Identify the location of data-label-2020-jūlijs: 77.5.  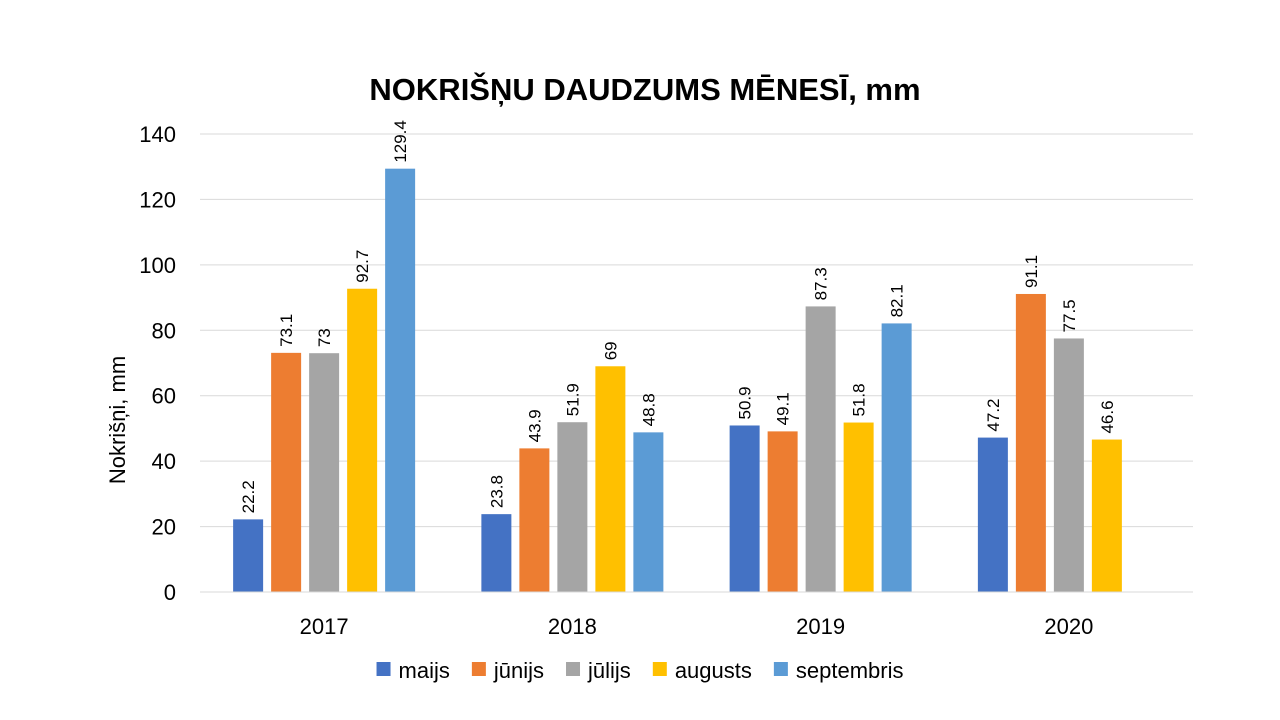
(1069, 315).